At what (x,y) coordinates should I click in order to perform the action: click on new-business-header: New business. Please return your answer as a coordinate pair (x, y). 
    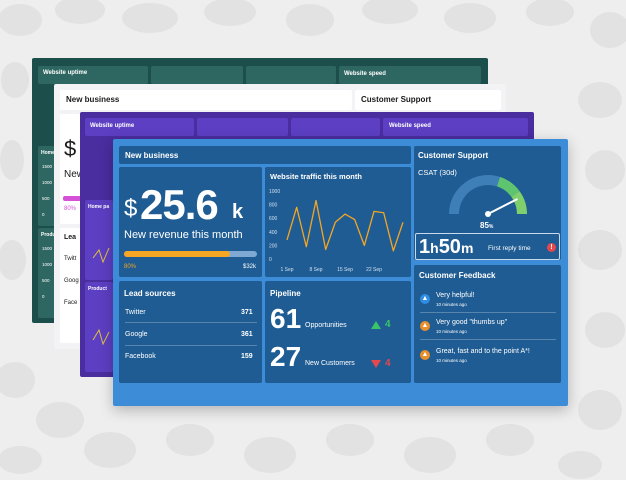
    Looking at the image, I should click on (265, 155).